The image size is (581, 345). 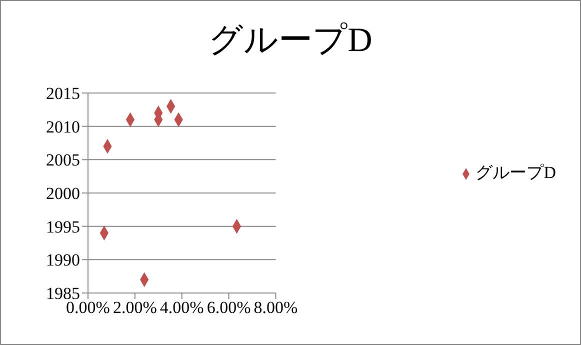 I want to click on y-tick-label: 2005, so click(x=63, y=160).